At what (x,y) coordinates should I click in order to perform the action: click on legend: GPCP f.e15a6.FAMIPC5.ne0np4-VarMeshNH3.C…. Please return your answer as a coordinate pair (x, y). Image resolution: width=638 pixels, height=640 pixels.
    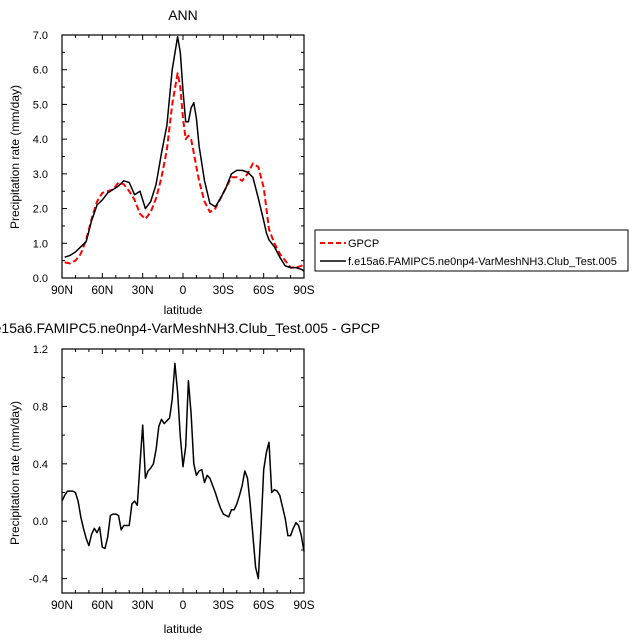
    Looking at the image, I should click on (471, 250).